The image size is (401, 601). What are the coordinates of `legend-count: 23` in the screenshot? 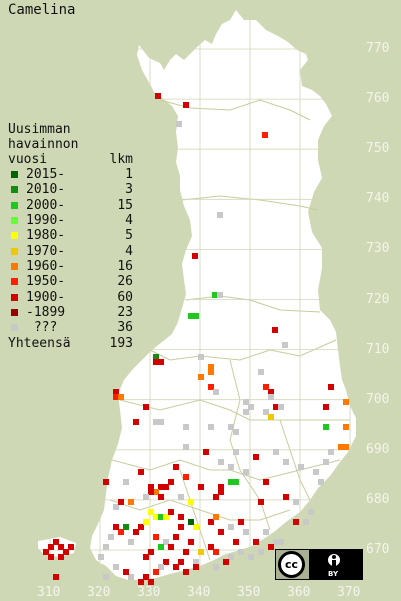 It's located at (125, 312).